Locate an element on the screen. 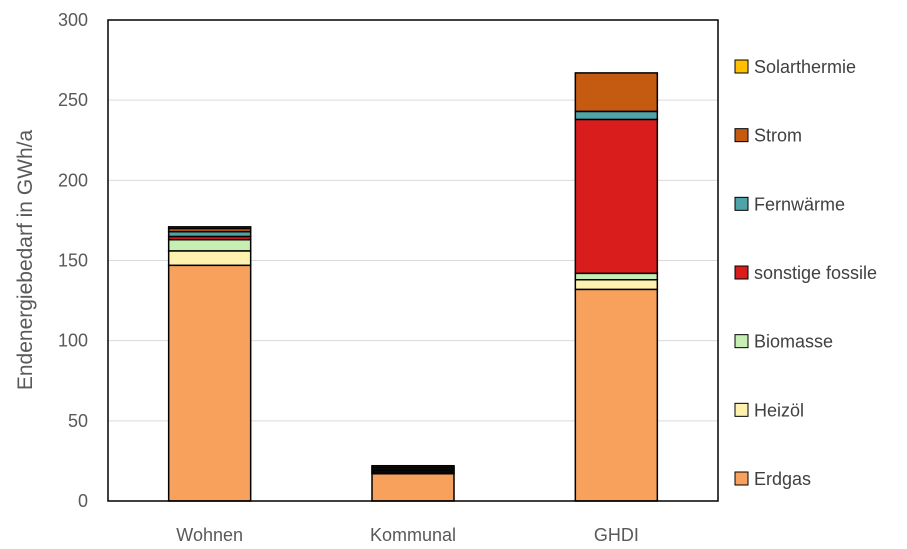  legend-label: Strom is located at coordinates (778, 136).